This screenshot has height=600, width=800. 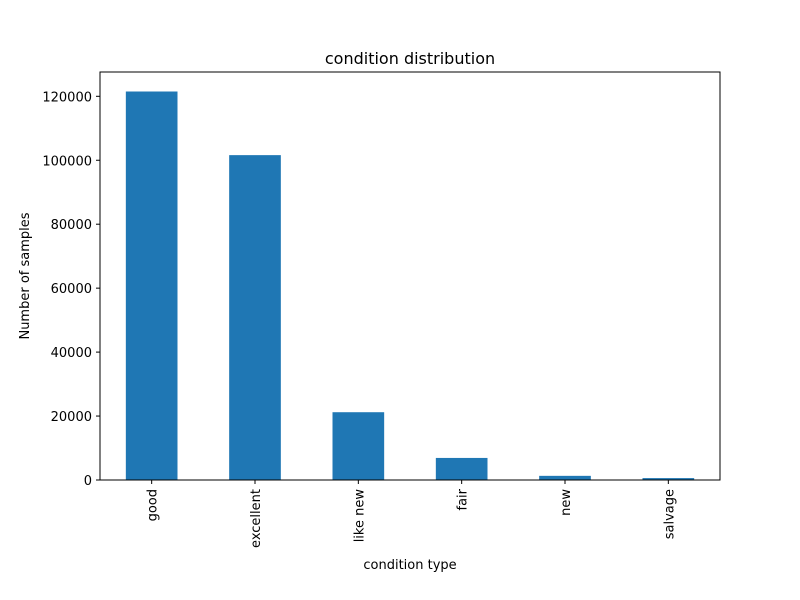 What do you see at coordinates (409, 565) in the screenshot?
I see `x-axis-label: condition type` at bounding box center [409, 565].